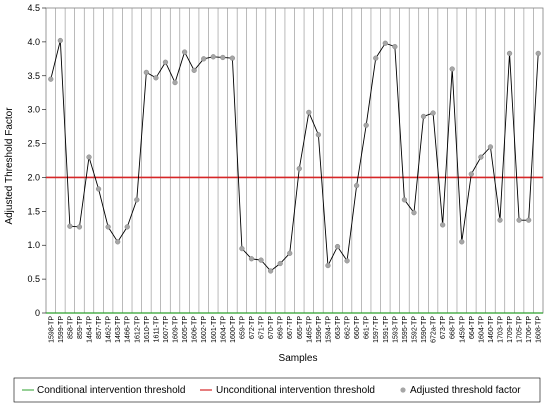 The width and height of the screenshot is (549, 407). I want to click on x-tick-label: 1465-TP, so click(309, 329).